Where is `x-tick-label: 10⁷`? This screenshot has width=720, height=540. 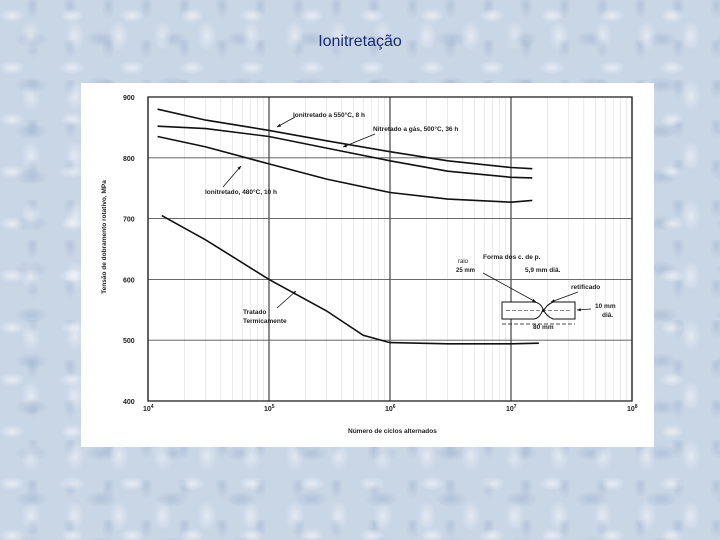
x-tick-label: 10⁷ is located at coordinates (511, 408).